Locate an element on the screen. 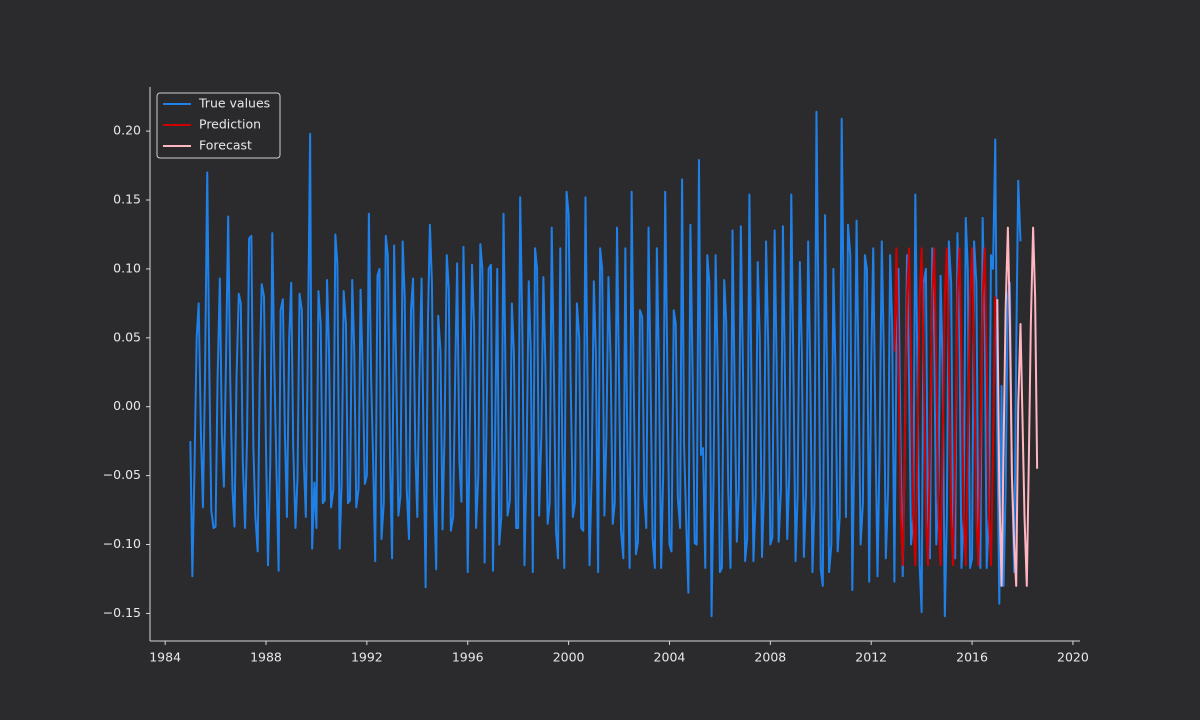 Image resolution: width=1200 pixels, height=720 pixels. y-tick-label: 0.20 is located at coordinates (127, 130).